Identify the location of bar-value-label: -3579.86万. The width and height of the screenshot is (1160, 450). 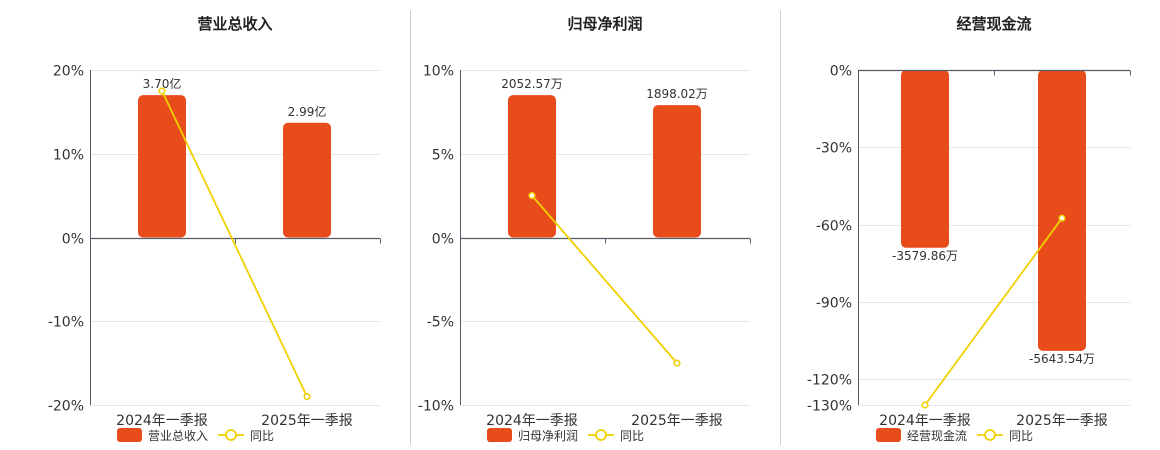
(925, 256).